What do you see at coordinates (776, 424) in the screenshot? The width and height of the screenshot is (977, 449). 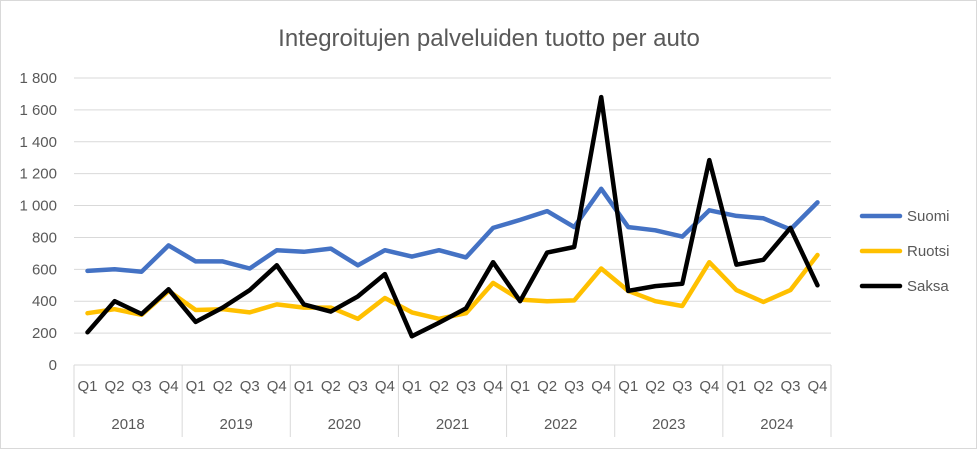 I see `x-group-label: 2024` at bounding box center [776, 424].